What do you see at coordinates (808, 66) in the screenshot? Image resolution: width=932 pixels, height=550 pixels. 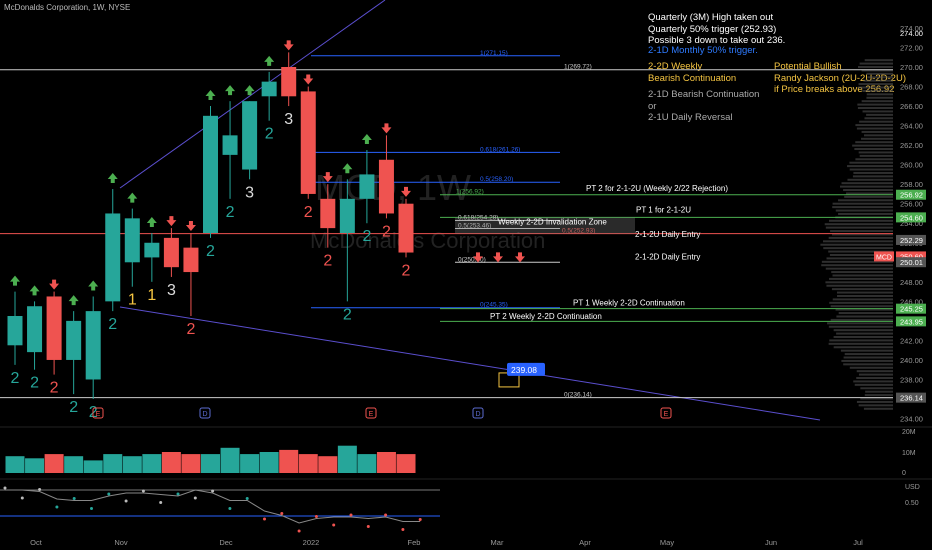 I see `note-bullish-line-1: Potential Bullish` at bounding box center [808, 66].